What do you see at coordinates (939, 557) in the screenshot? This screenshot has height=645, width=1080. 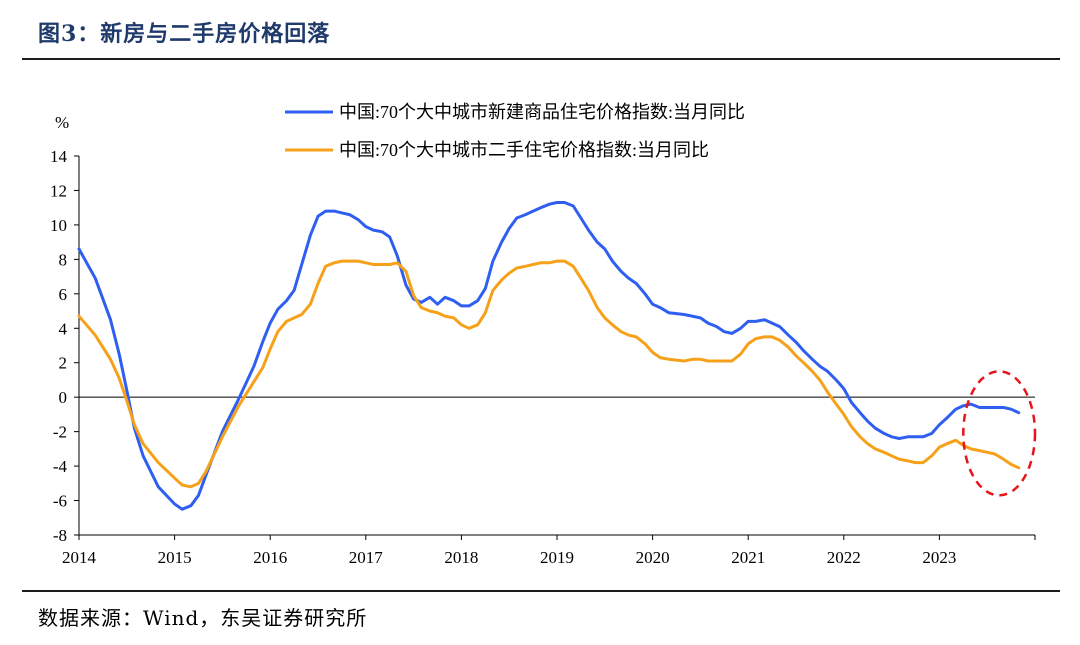 I see `x-tick-label: 2023` at bounding box center [939, 557].